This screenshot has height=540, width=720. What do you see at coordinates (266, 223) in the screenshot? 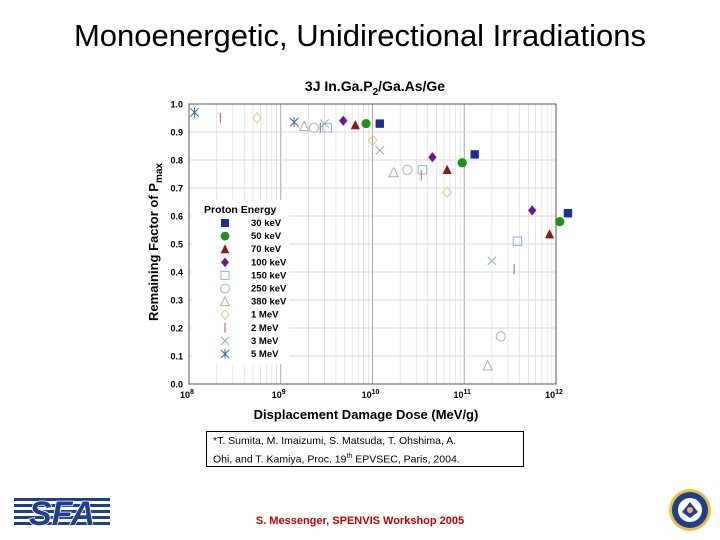
I see `legend-entry-label: 30 keV` at bounding box center [266, 223].